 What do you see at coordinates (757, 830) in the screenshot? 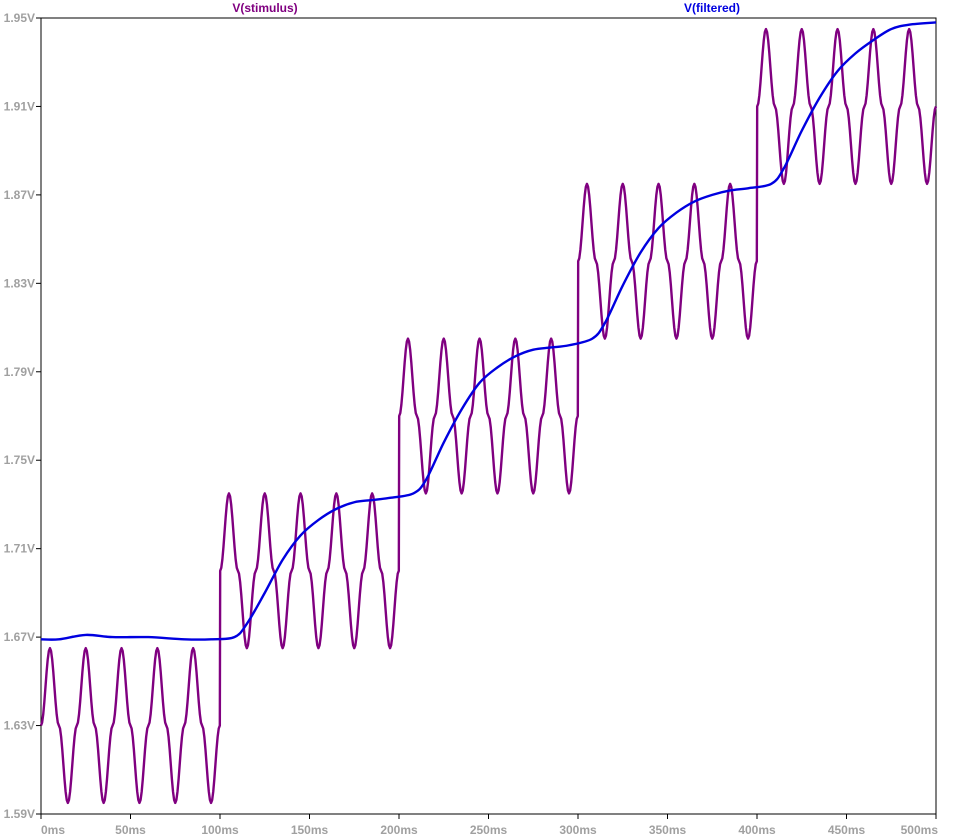
I see `x-tick-label: 400ms` at bounding box center [757, 830].